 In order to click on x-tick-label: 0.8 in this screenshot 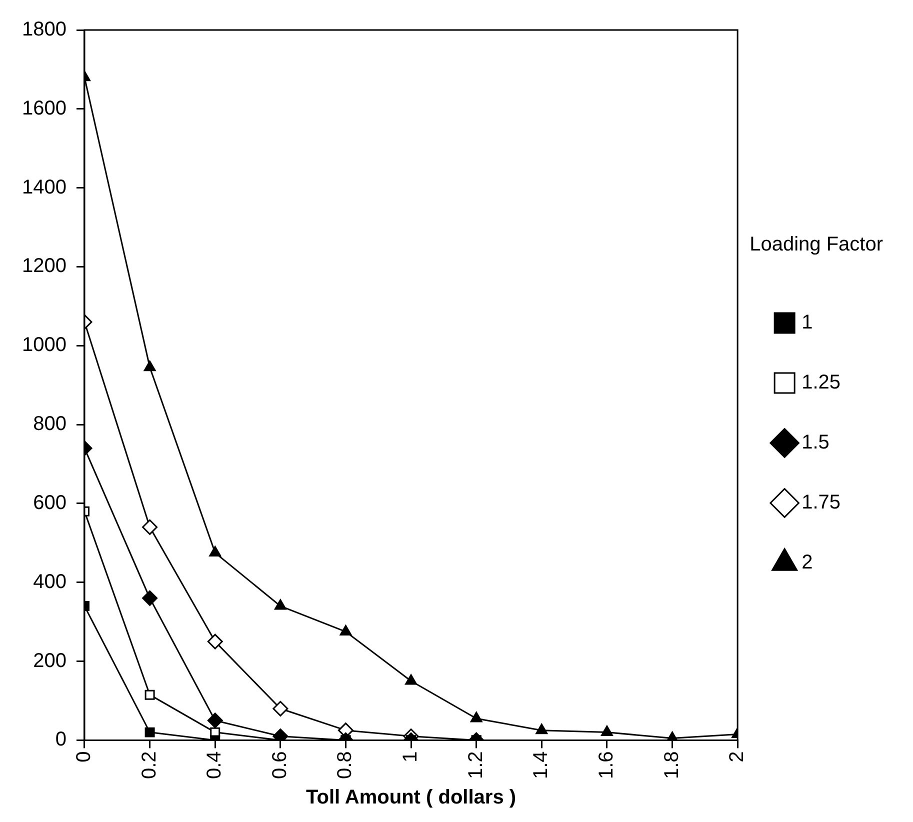, I will do `click(345, 765)`.